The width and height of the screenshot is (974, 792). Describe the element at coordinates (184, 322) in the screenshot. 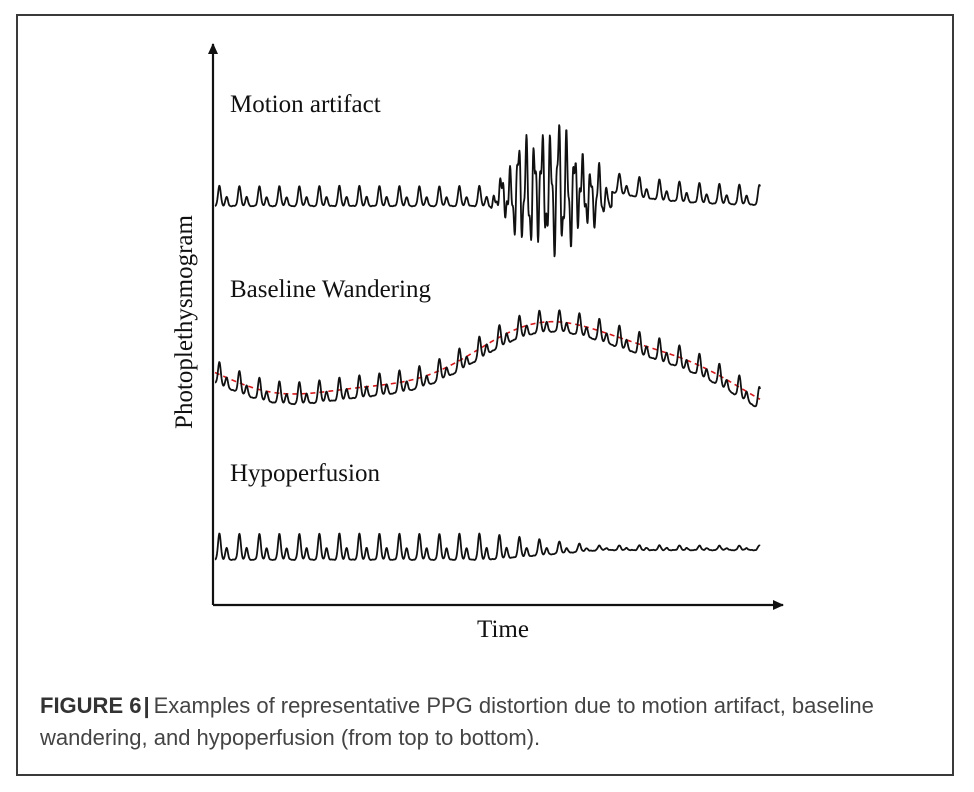

I see `y-axis-label: Photoplethysmogram` at that location.